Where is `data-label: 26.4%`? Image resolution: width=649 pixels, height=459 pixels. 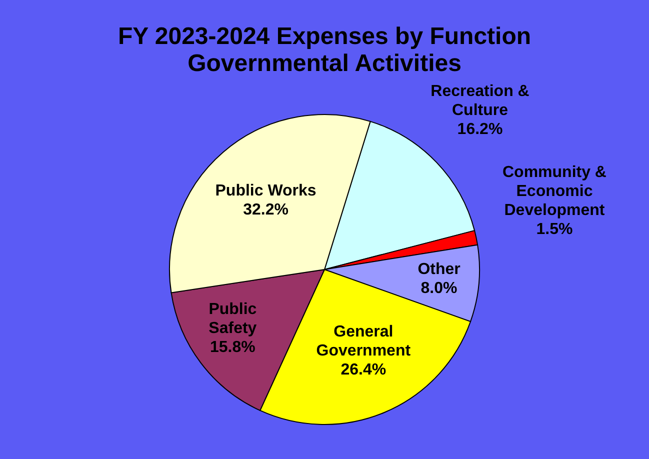
data-label: 26.4% is located at coordinates (363, 370).